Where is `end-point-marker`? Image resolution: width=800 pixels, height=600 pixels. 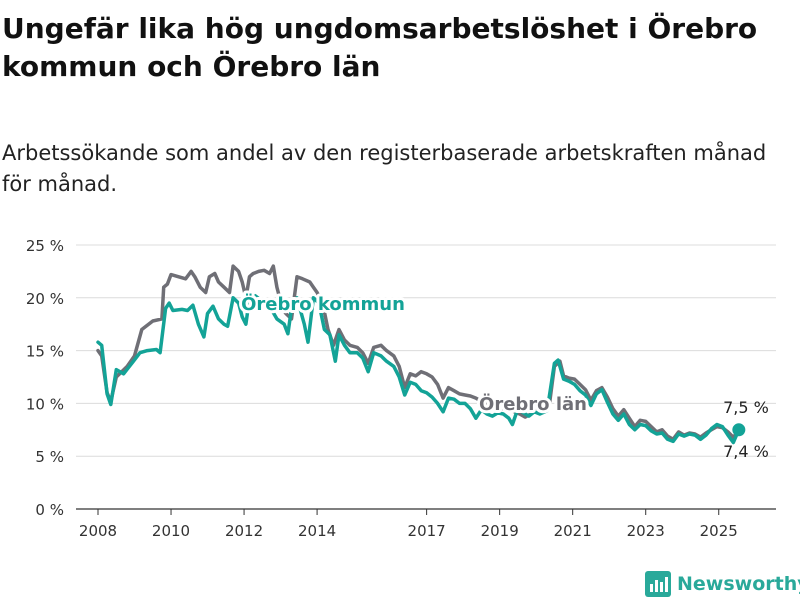
end-point-marker is located at coordinates (739, 430).